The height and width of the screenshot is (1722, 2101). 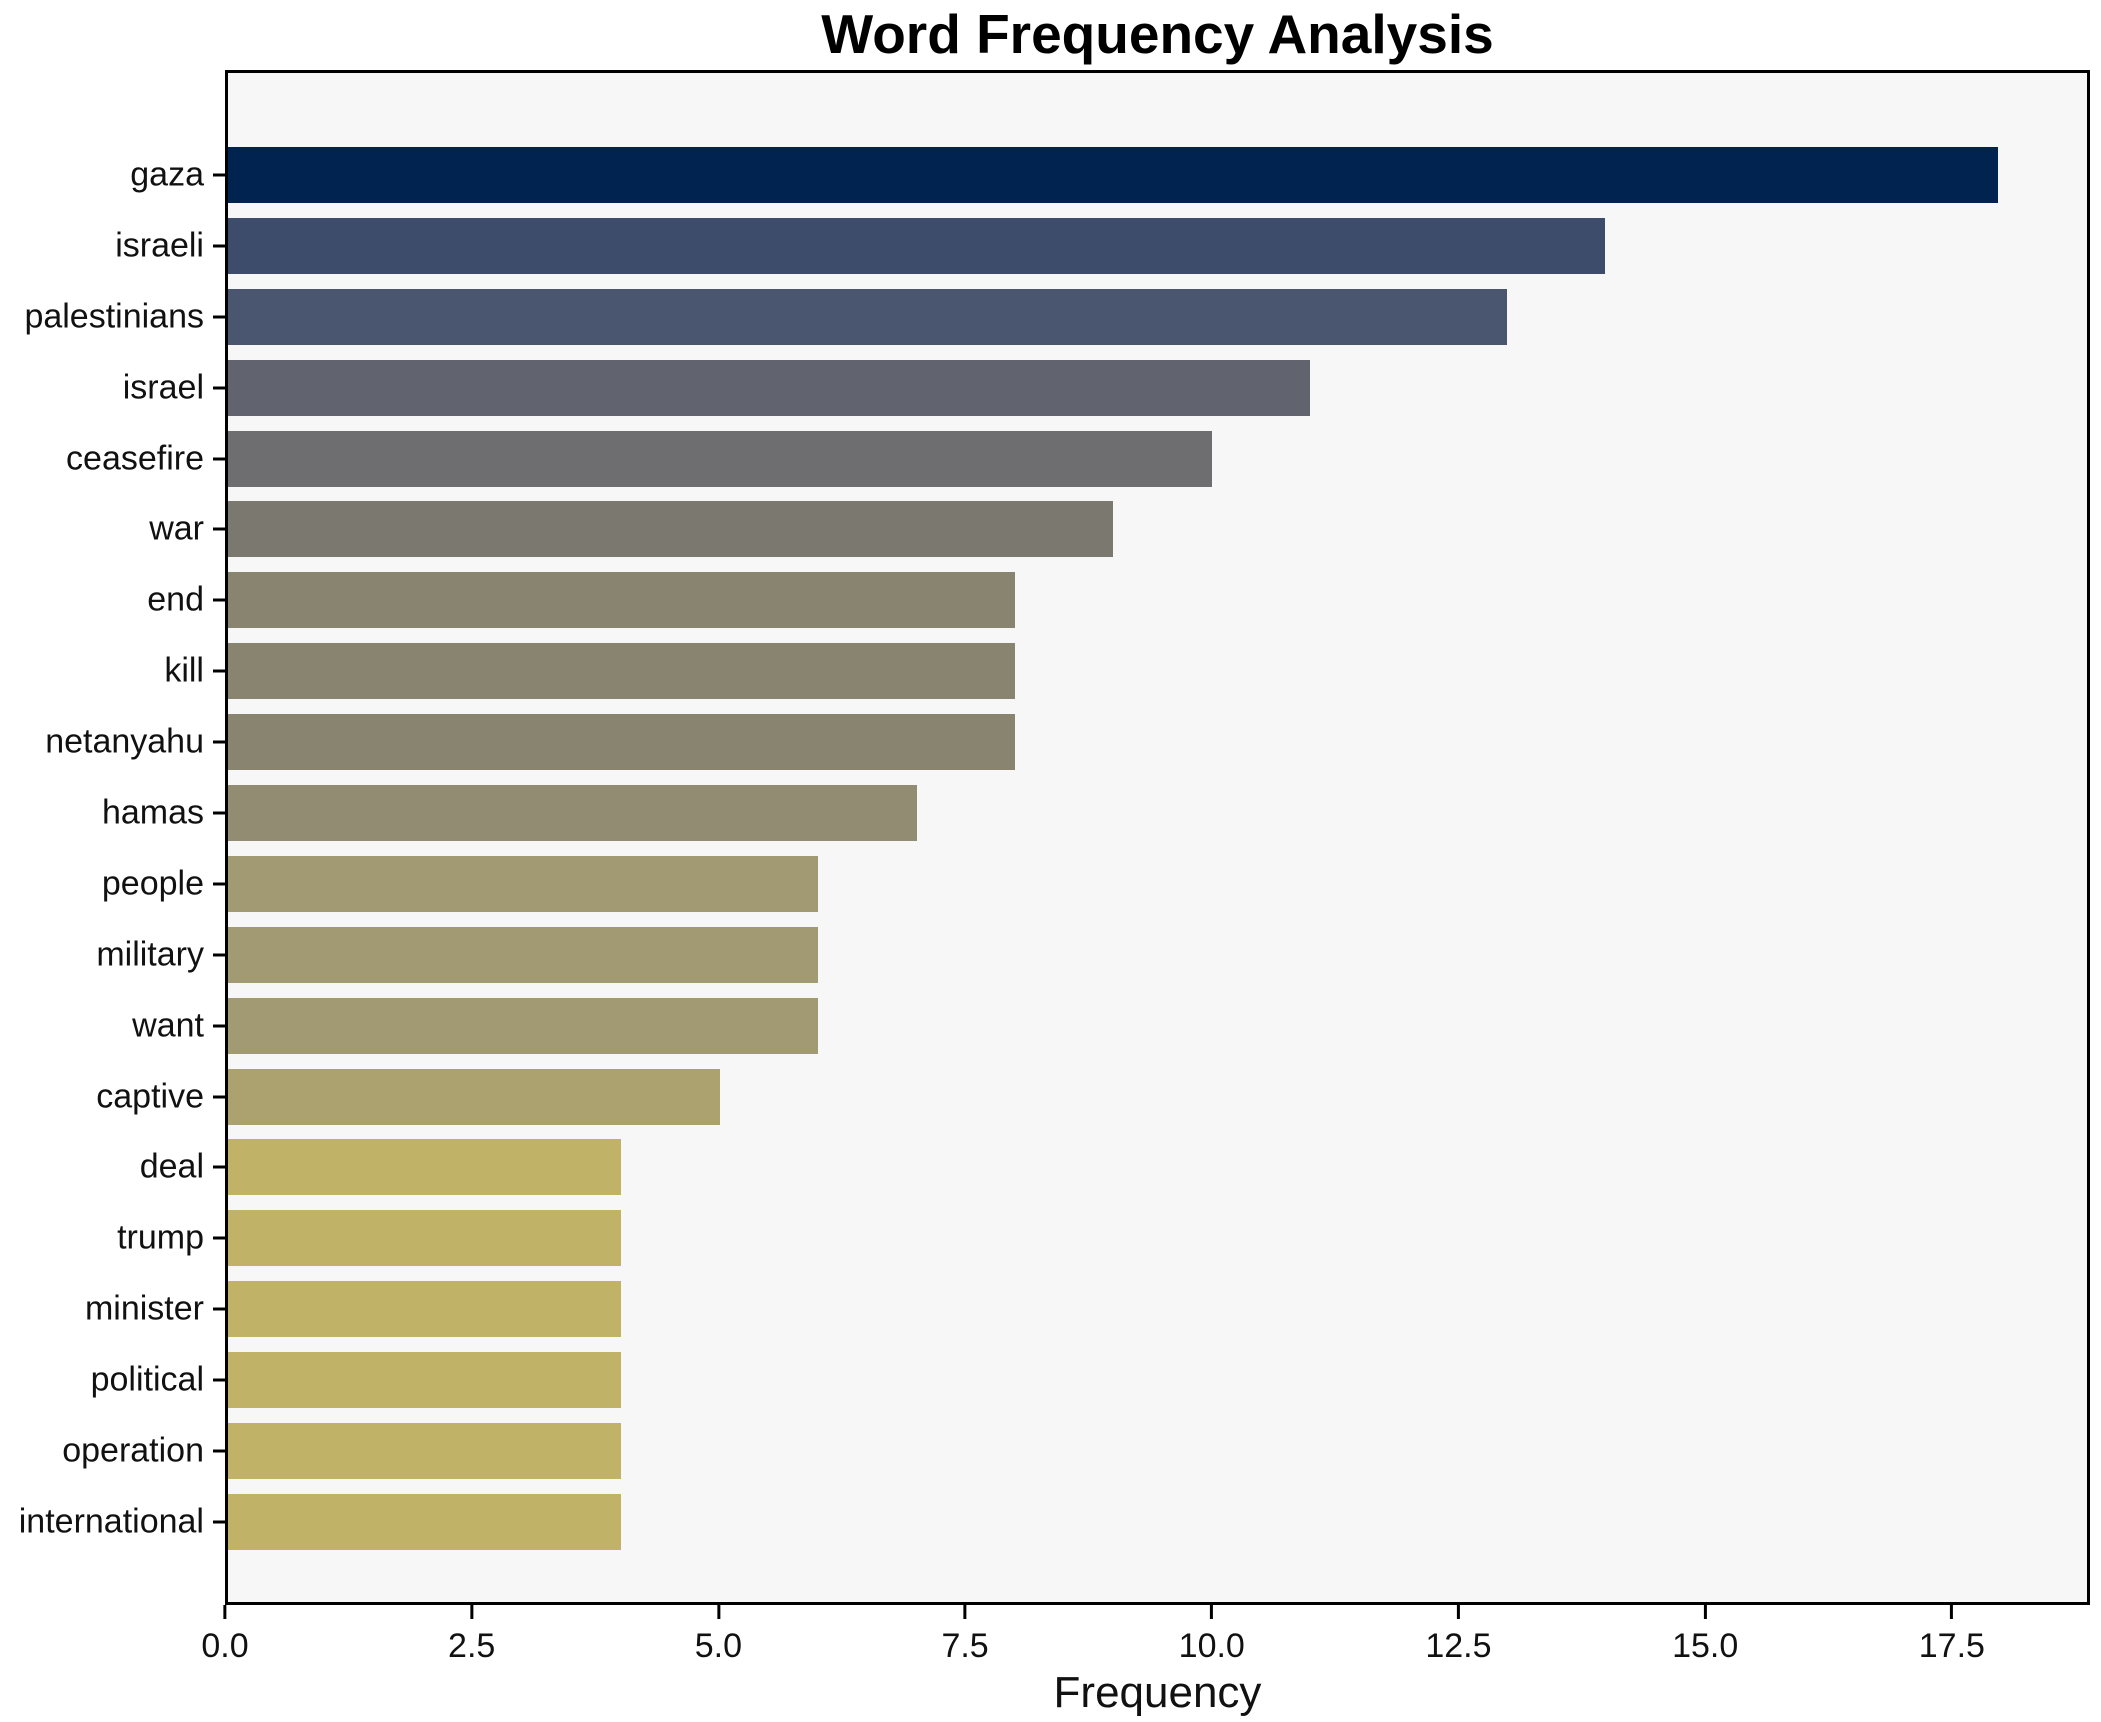 What do you see at coordinates (1086, 1309) in the screenshot?
I see `bar-row: minister` at bounding box center [1086, 1309].